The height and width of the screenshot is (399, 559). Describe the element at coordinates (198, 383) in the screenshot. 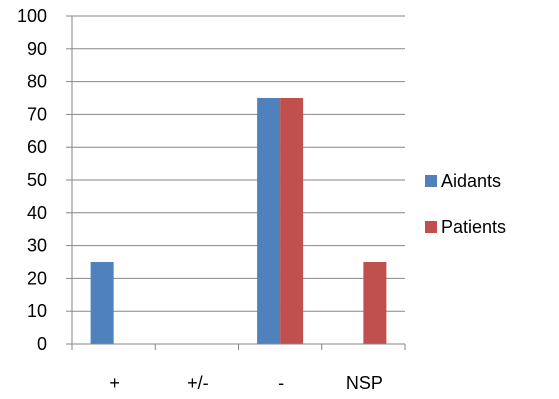

I see `x-category-label: +/-` at that location.